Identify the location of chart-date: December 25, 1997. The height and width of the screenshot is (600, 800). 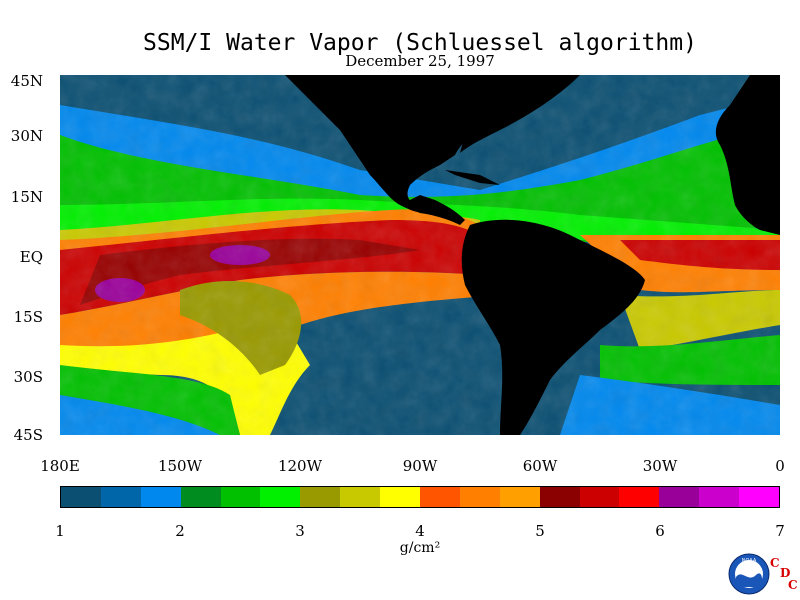
(420, 61).